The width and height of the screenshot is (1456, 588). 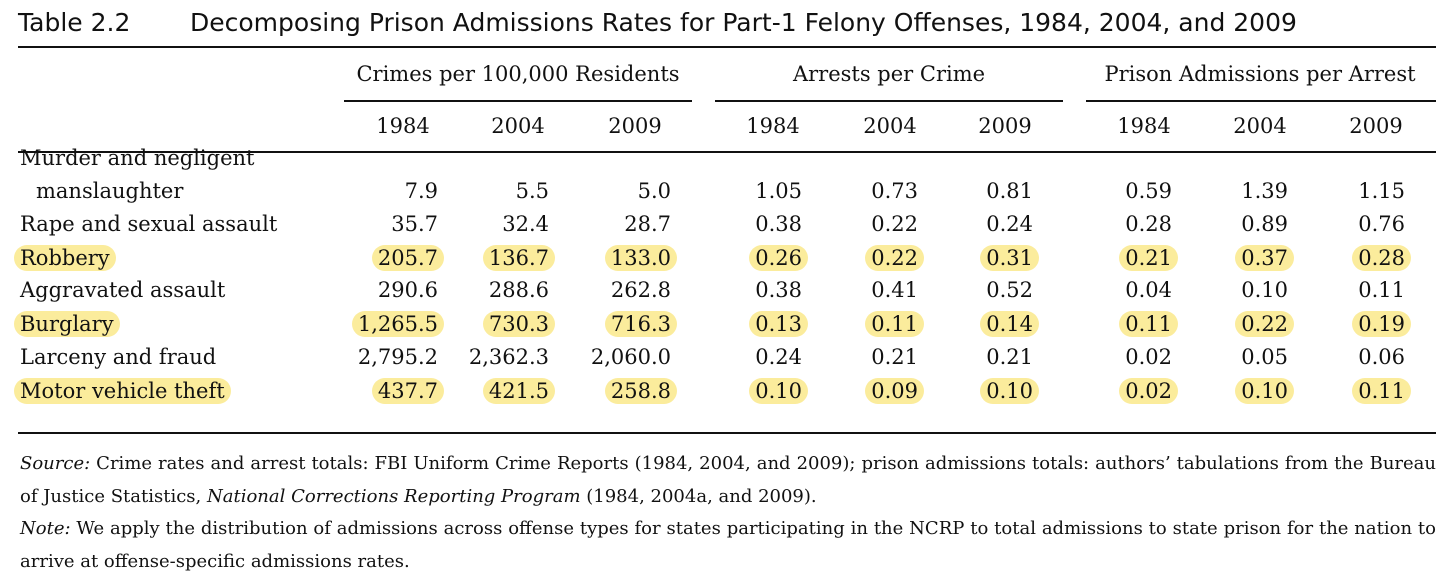 What do you see at coordinates (67, 324) in the screenshot?
I see `row-label: Burglary` at bounding box center [67, 324].